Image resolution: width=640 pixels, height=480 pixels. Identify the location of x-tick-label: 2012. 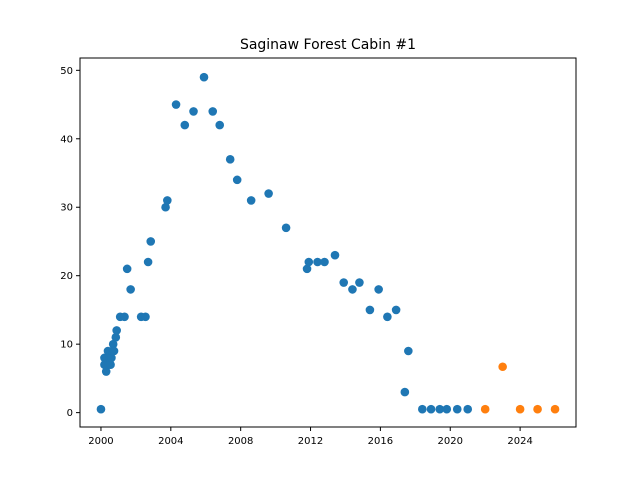
(310, 441).